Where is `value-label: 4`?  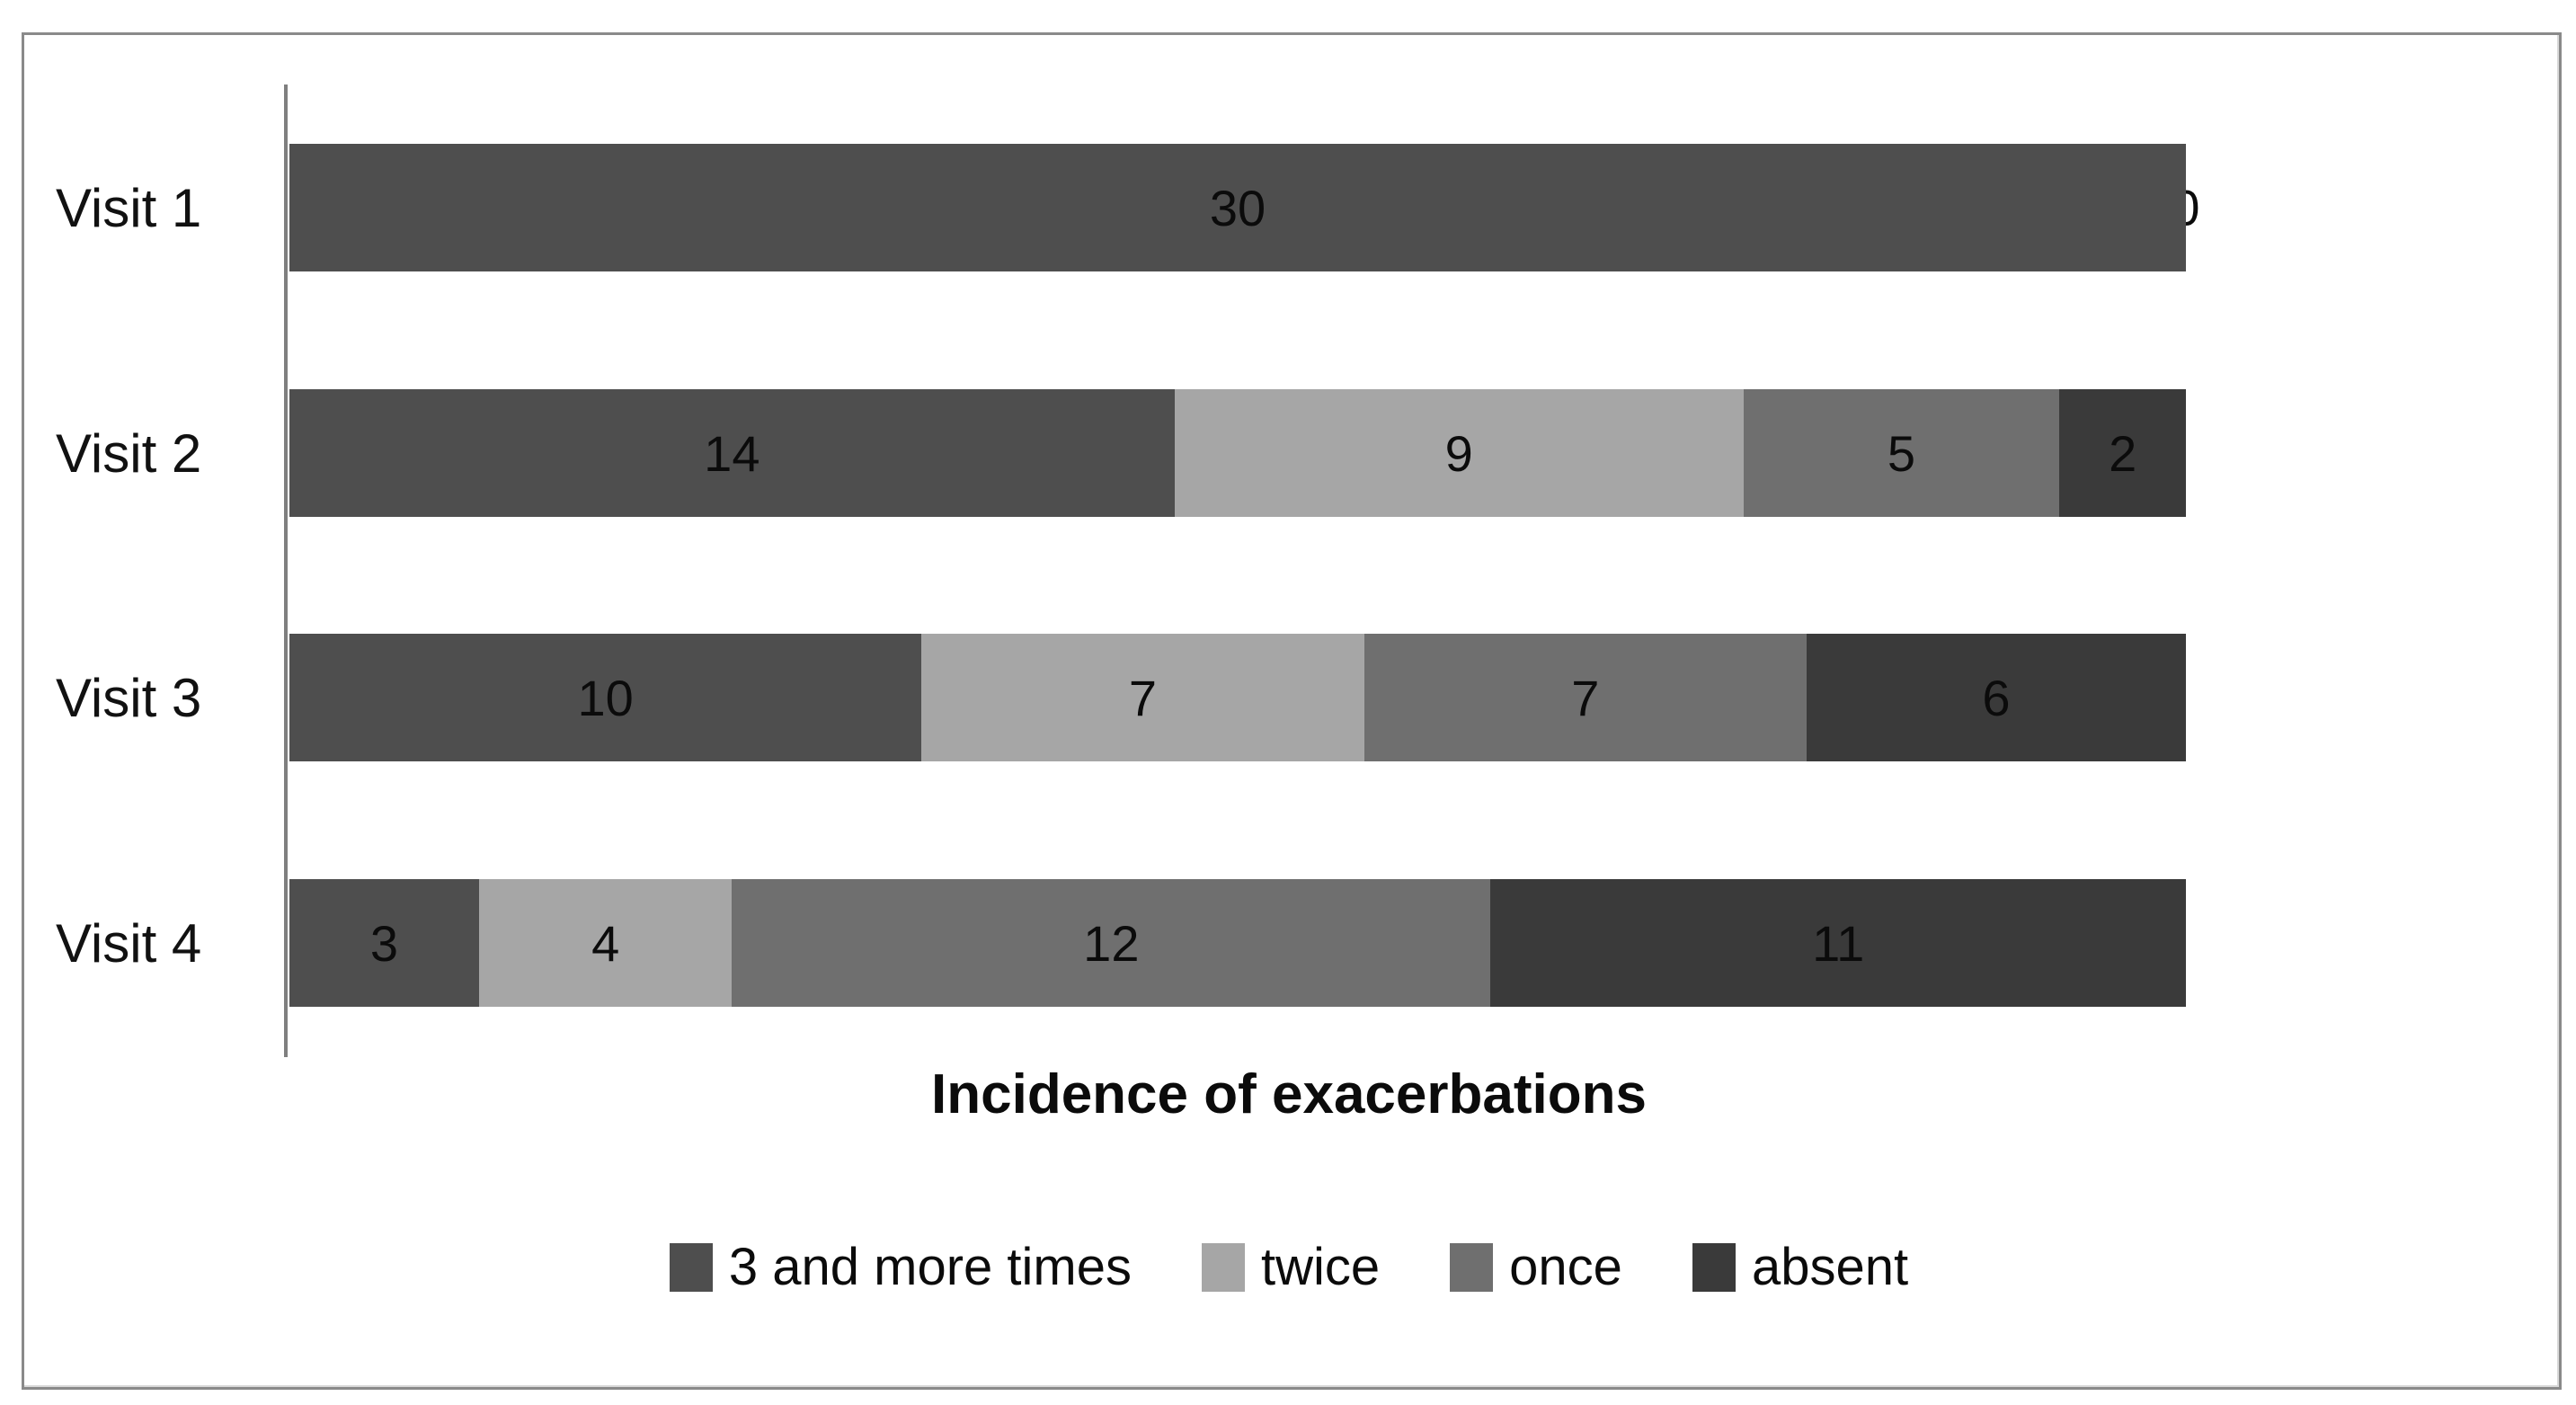
value-label: 4 is located at coordinates (605, 943).